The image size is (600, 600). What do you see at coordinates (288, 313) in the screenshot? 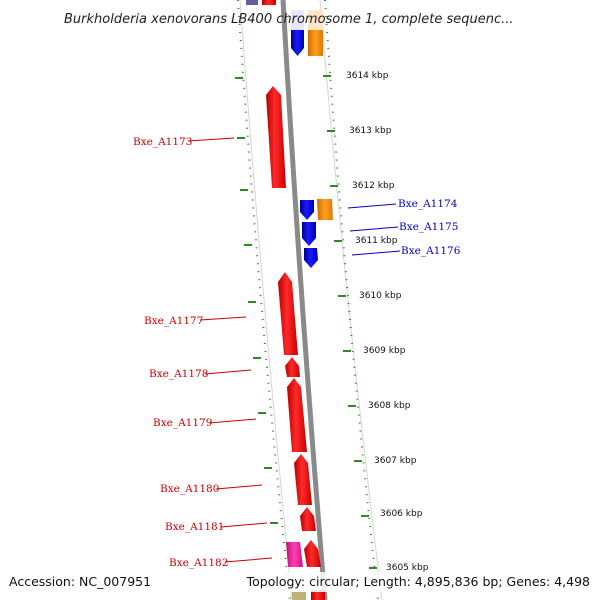
I see `gene-bxe-a1177-arrow` at bounding box center [288, 313].